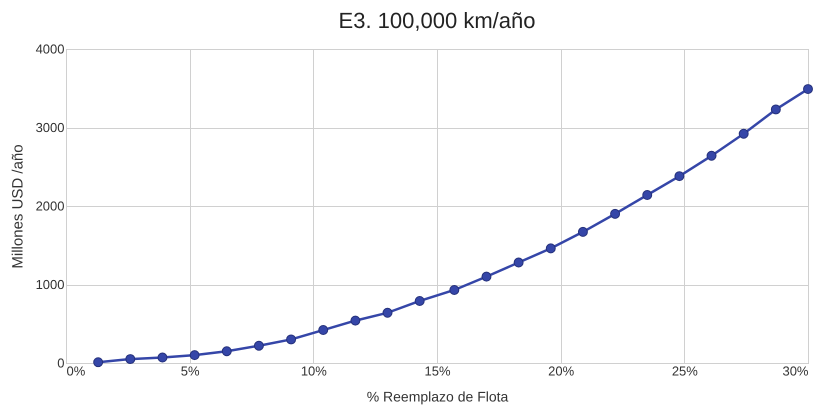 The image size is (837, 412). What do you see at coordinates (190, 371) in the screenshot?
I see `x-tick-label: 5%` at bounding box center [190, 371].